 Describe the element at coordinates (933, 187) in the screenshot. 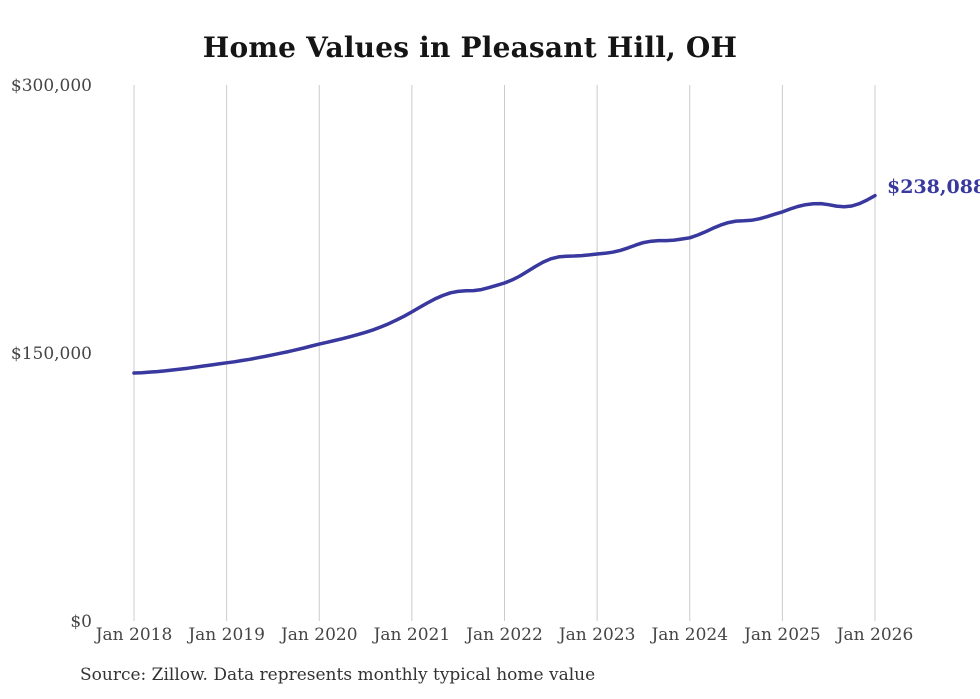

I see `latest-value-label: $238,088` at that location.